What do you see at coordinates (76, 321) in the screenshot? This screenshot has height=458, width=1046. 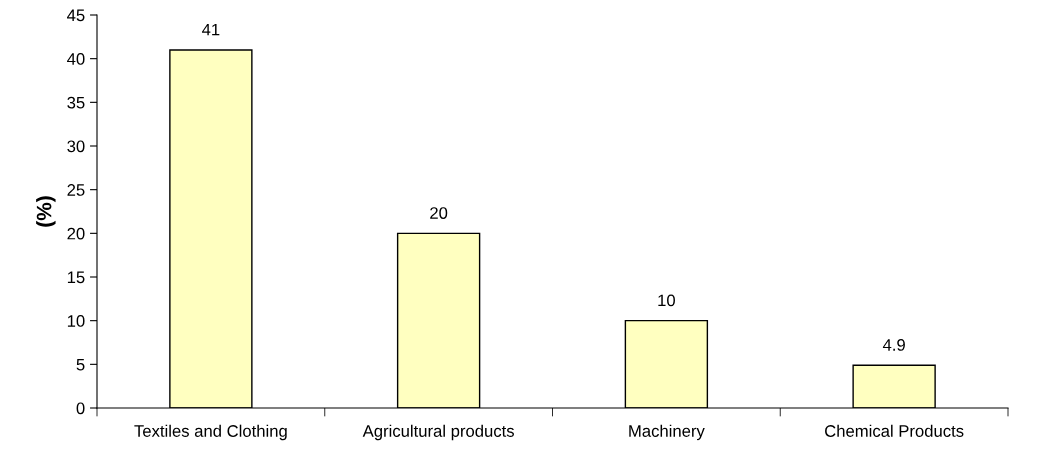 I see `y-tick-label: 10` at bounding box center [76, 321].